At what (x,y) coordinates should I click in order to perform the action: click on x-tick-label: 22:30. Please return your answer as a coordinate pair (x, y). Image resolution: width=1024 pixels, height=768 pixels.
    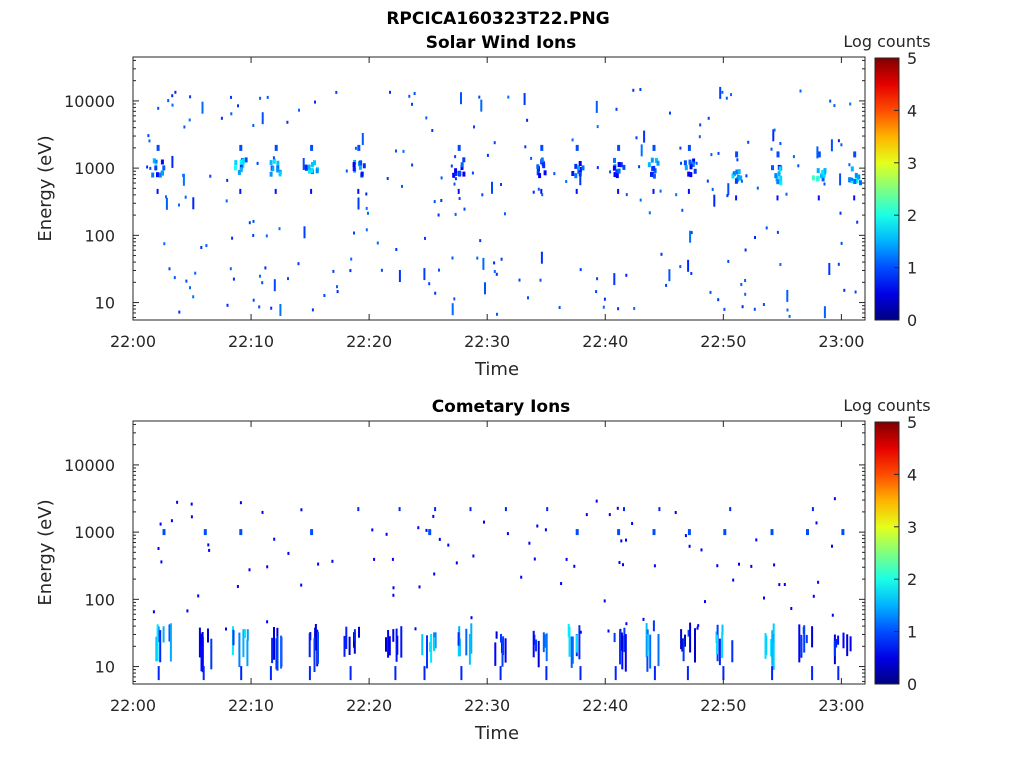
    Looking at the image, I should click on (487, 705).